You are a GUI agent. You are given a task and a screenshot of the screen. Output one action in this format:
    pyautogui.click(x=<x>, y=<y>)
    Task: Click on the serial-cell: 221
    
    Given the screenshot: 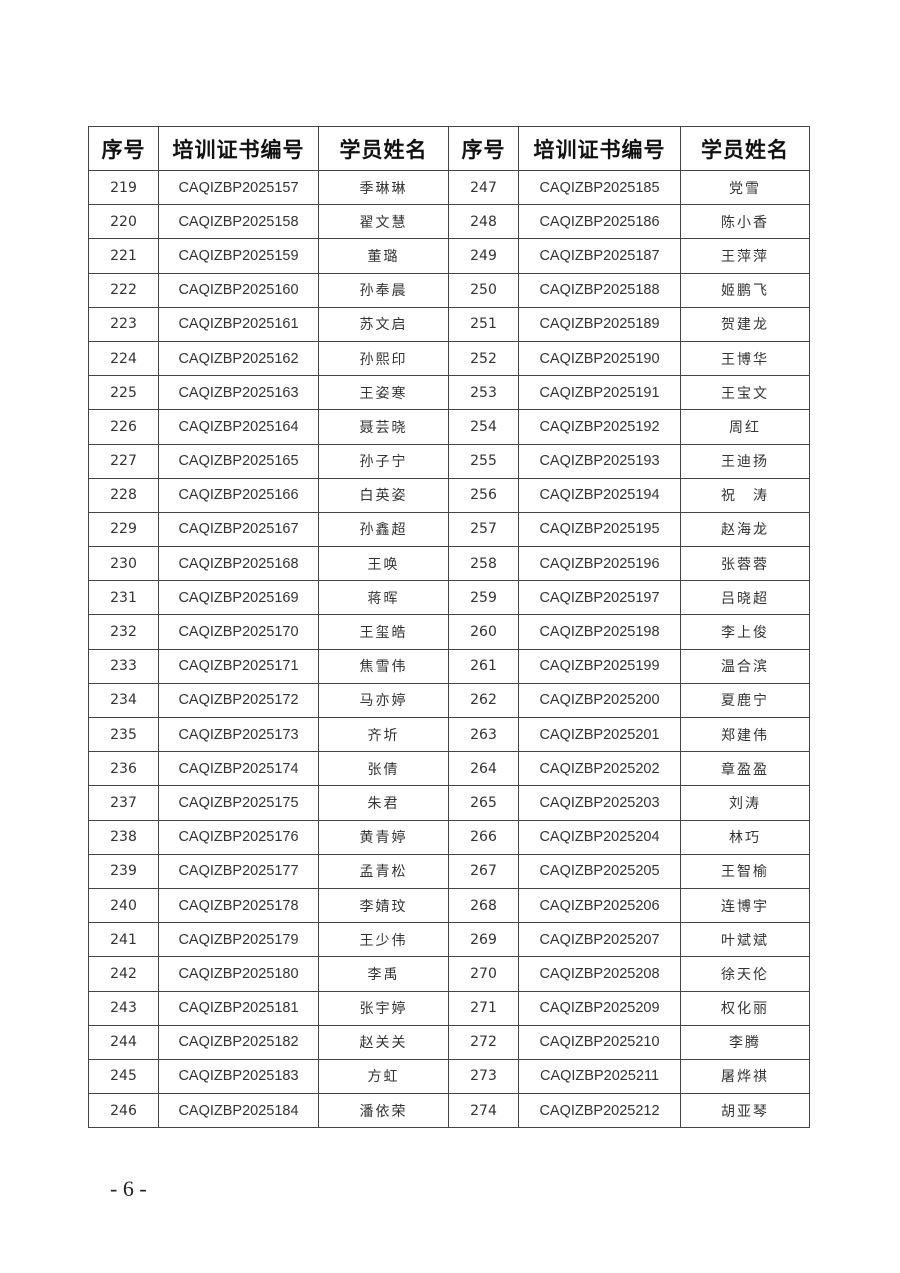 What is the action you would take?
    pyautogui.click(x=123, y=256)
    